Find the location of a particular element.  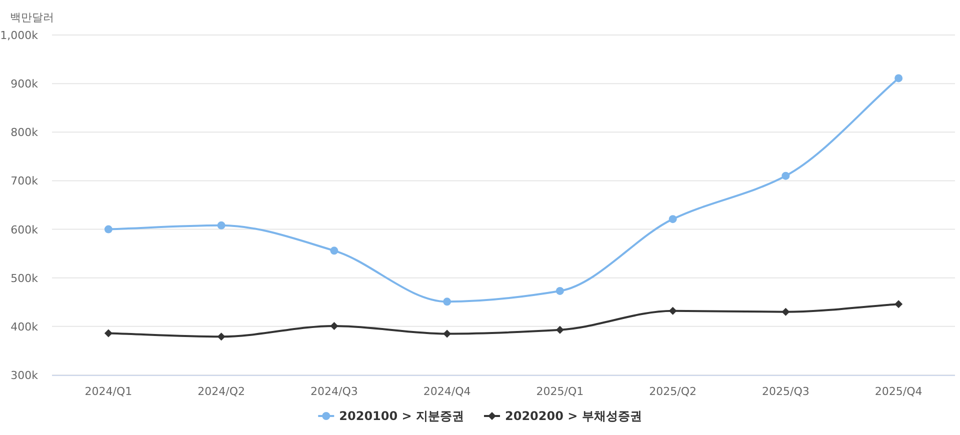

y-tick-label: 600k is located at coordinates (24, 229).